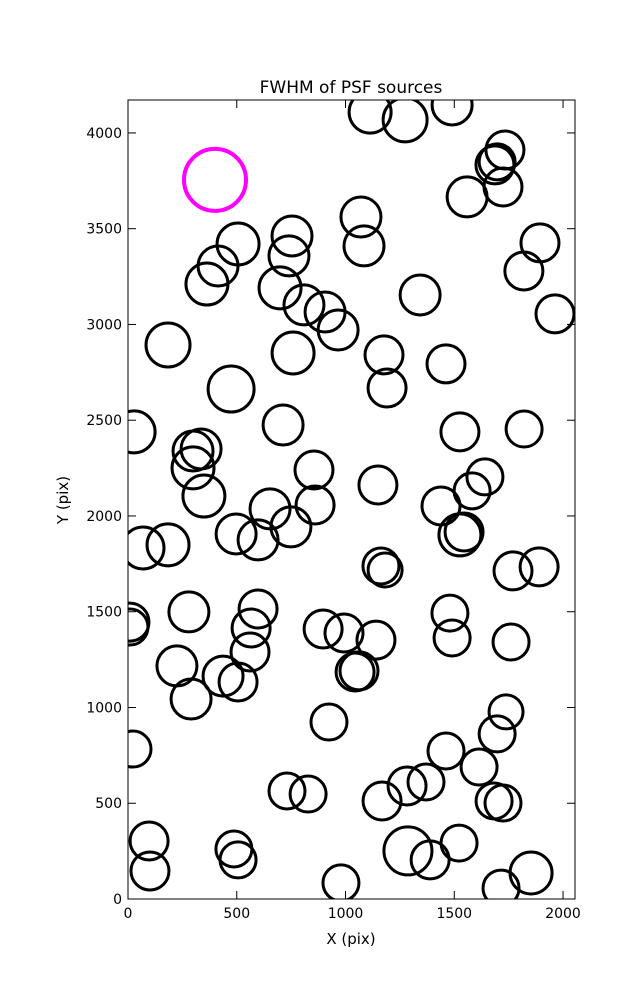 The height and width of the screenshot is (1004, 637). Describe the element at coordinates (350, 939) in the screenshot. I see `x-axis-label: X (pix)` at that location.